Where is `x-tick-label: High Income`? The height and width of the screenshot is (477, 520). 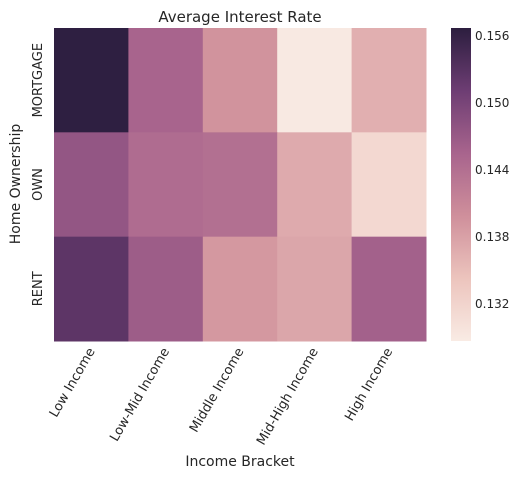 x-tick-label: High Income is located at coordinates (369, 385).